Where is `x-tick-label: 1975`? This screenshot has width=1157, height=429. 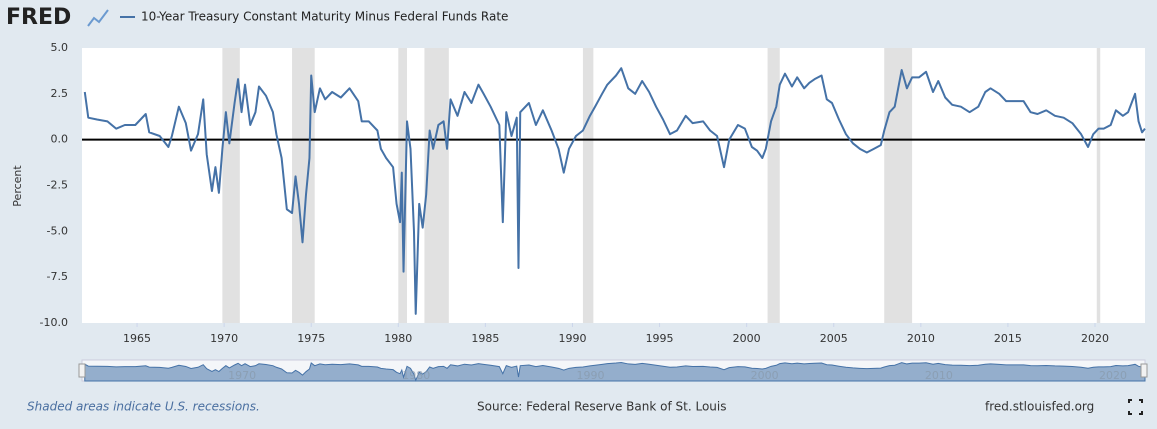 x-tick-label: 1975 is located at coordinates (311, 338).